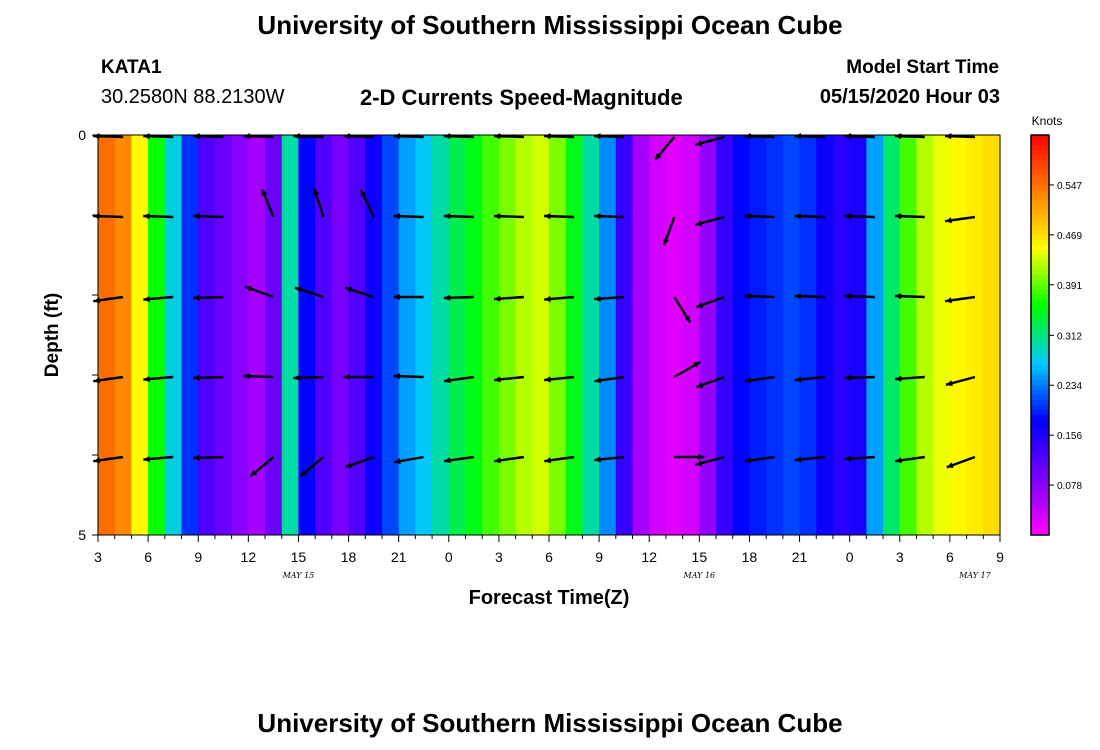  Describe the element at coordinates (131, 67) in the screenshot. I see `station-id: KATA1` at that location.